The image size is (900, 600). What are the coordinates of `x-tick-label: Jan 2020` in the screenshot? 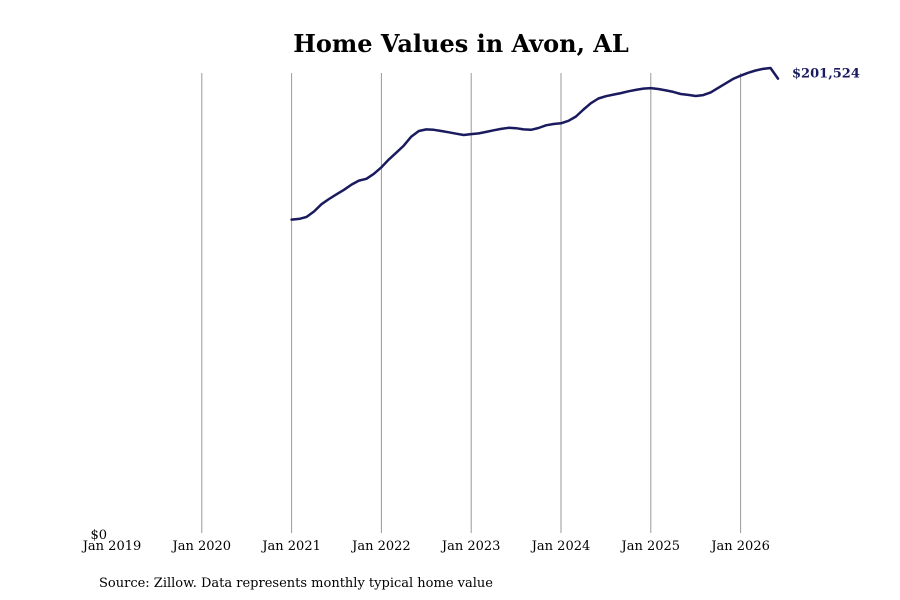 It's located at (201, 546).